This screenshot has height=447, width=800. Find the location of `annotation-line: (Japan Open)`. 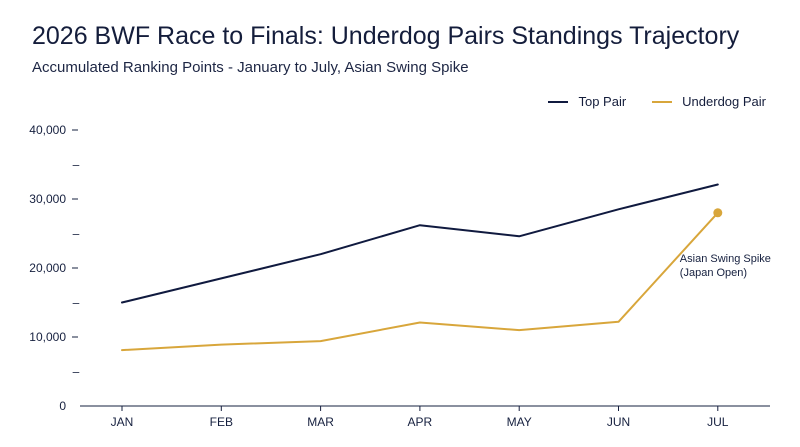

annotation-line: (Japan Open) is located at coordinates (713, 273).